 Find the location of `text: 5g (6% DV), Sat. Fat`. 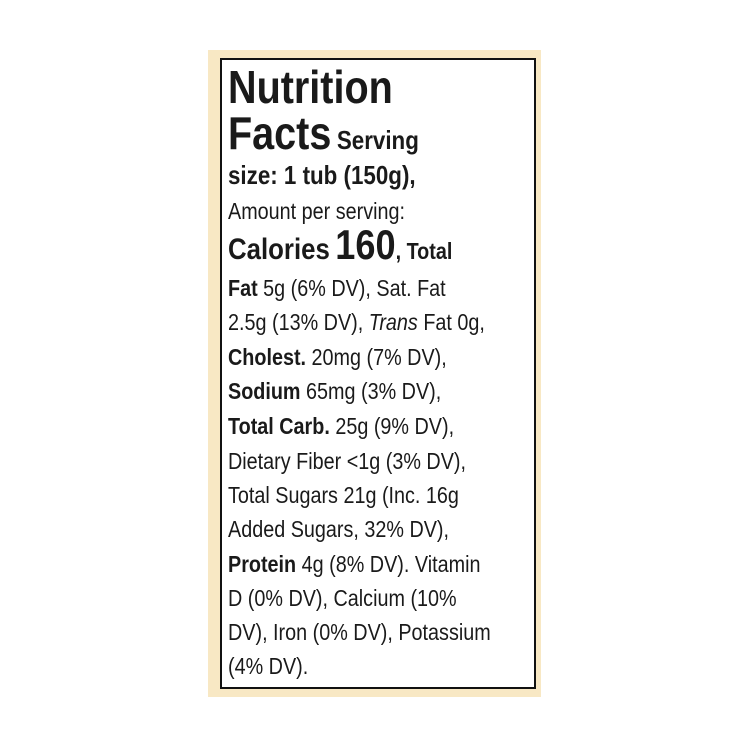

text: 5g (6% DV), Sat. Fat is located at coordinates (354, 288).